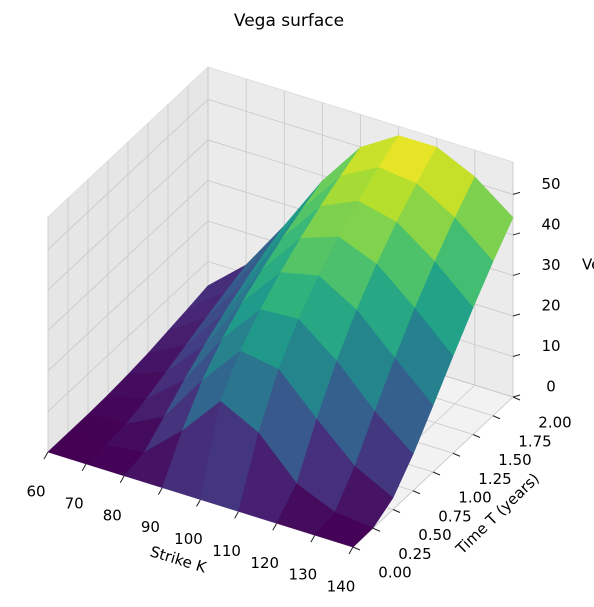 This screenshot has height=607, width=594. I want to click on y-tick-label: 0.75, so click(454, 516).